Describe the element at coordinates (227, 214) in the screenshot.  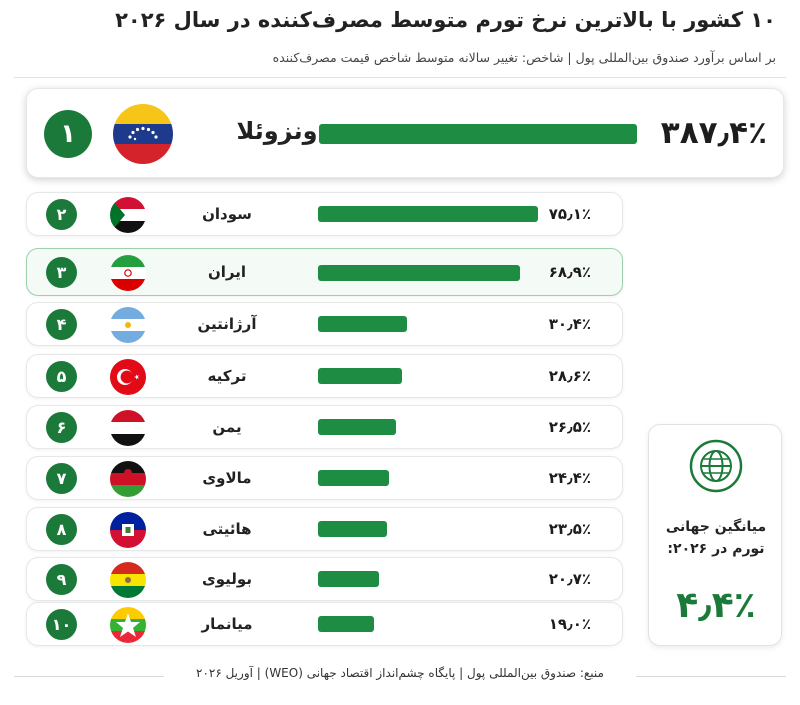
I see `country-name: سودان` at that location.